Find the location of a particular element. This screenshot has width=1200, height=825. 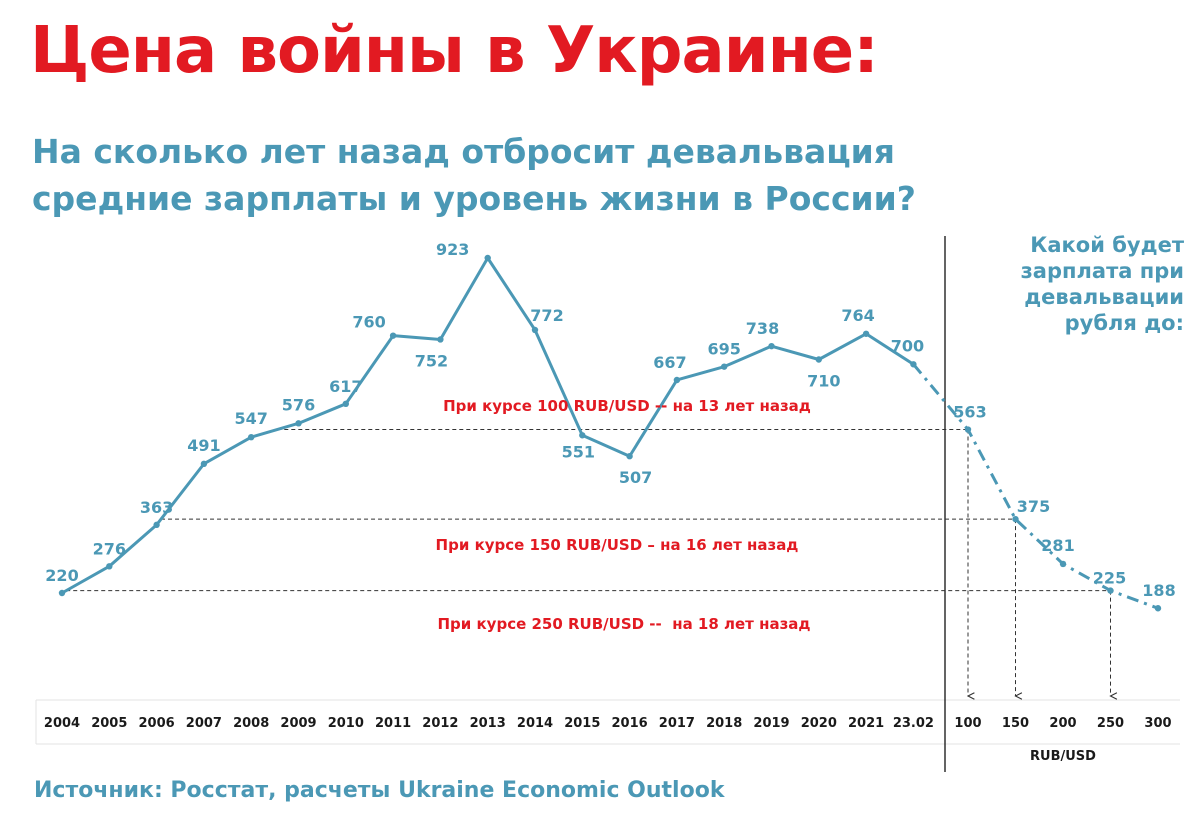

x-tick-label: 2021 is located at coordinates (866, 723).